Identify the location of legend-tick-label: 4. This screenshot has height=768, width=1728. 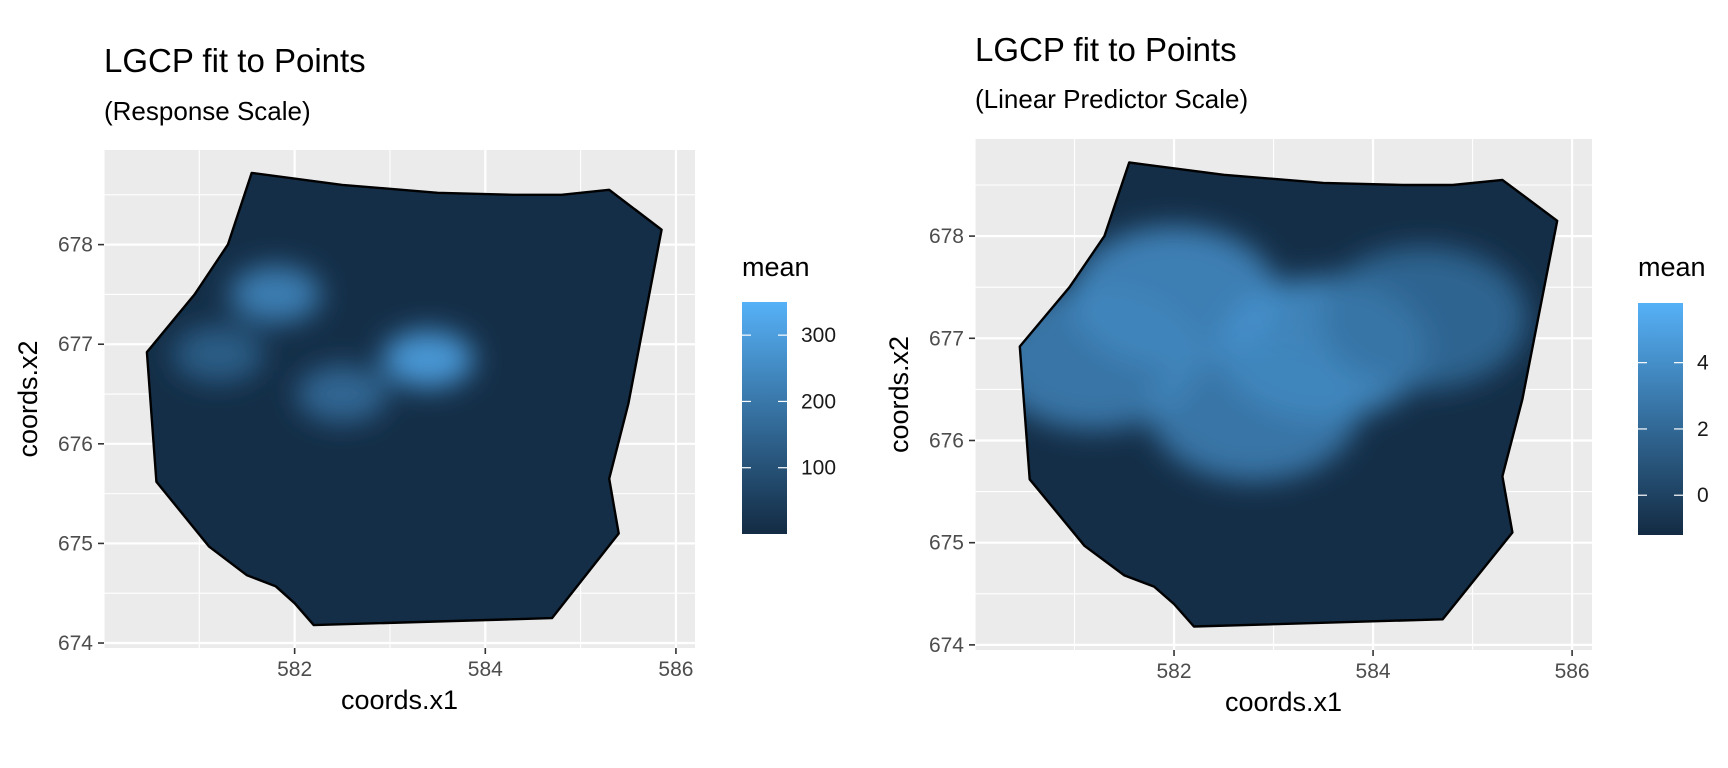
(1703, 363).